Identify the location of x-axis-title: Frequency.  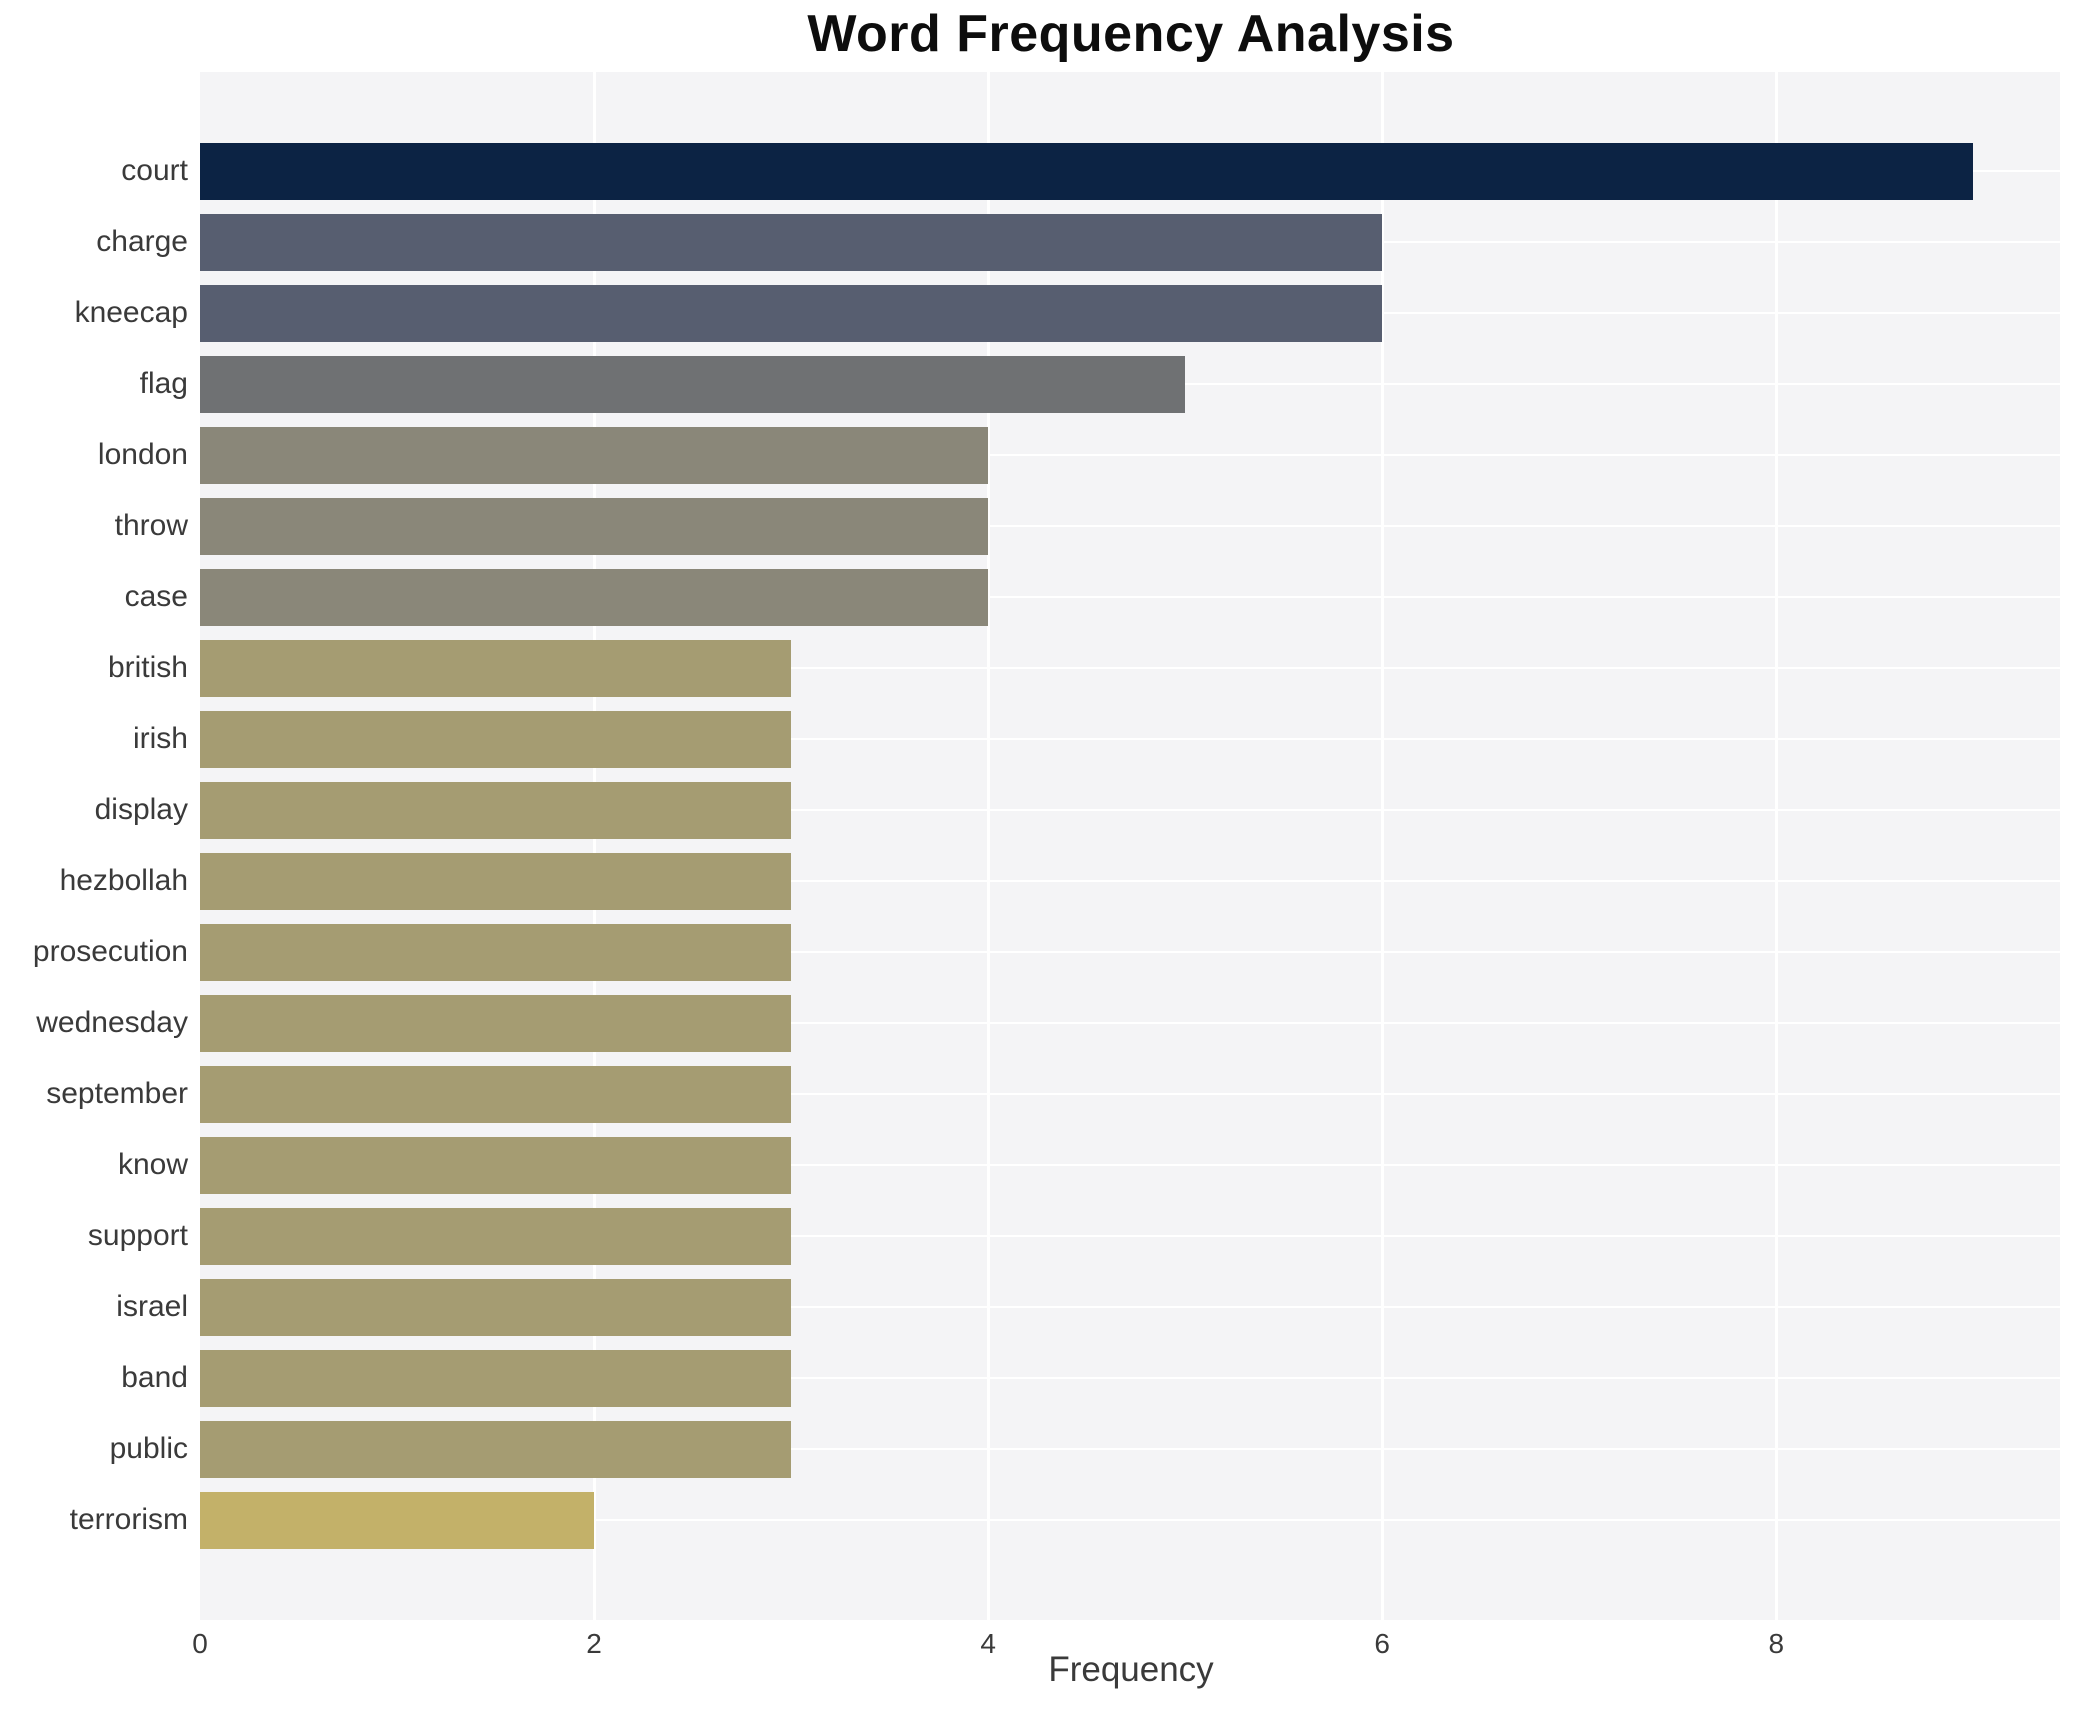
(1131, 1669).